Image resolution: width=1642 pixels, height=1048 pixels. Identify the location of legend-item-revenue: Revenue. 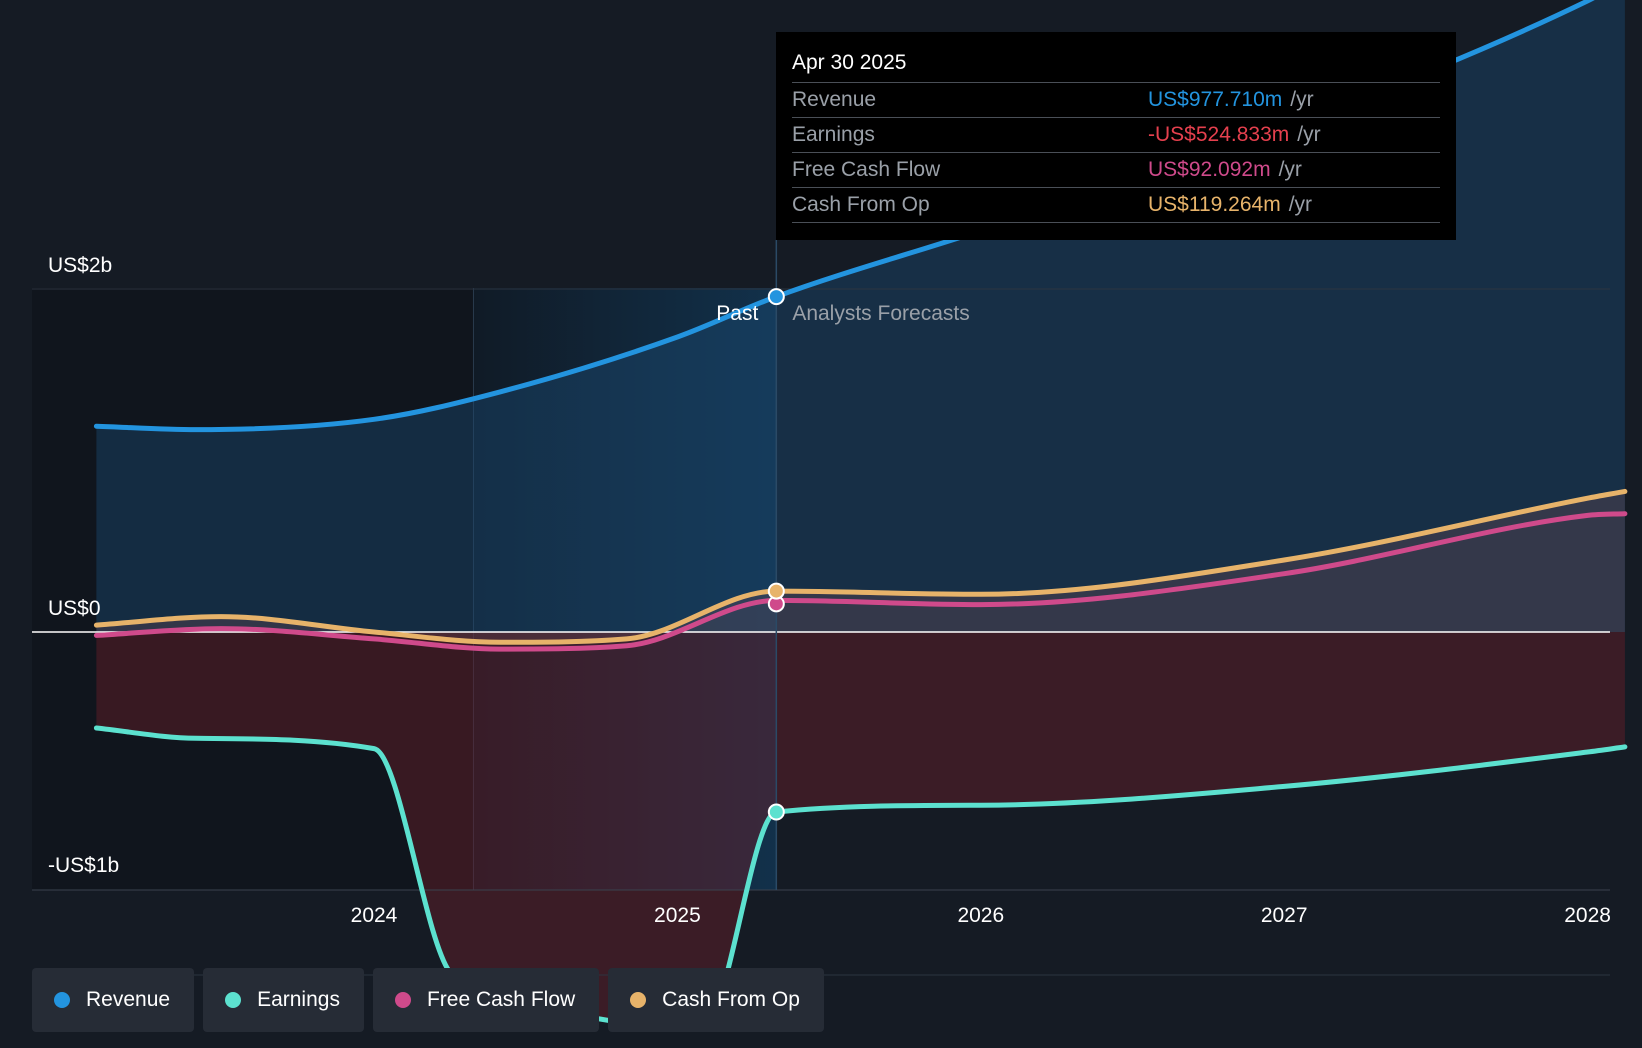
(113, 1000).